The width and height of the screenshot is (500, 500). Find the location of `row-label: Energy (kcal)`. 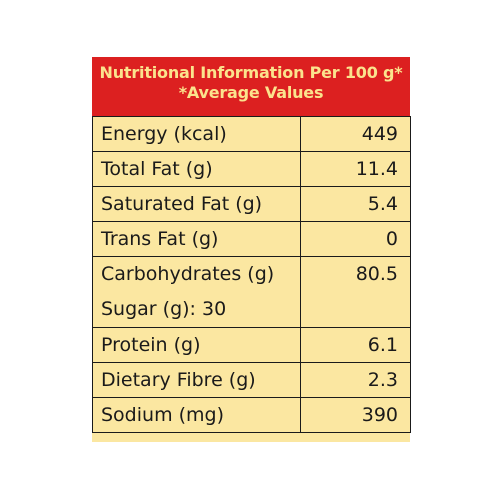

row-label: Energy (kcal) is located at coordinates (196, 134).